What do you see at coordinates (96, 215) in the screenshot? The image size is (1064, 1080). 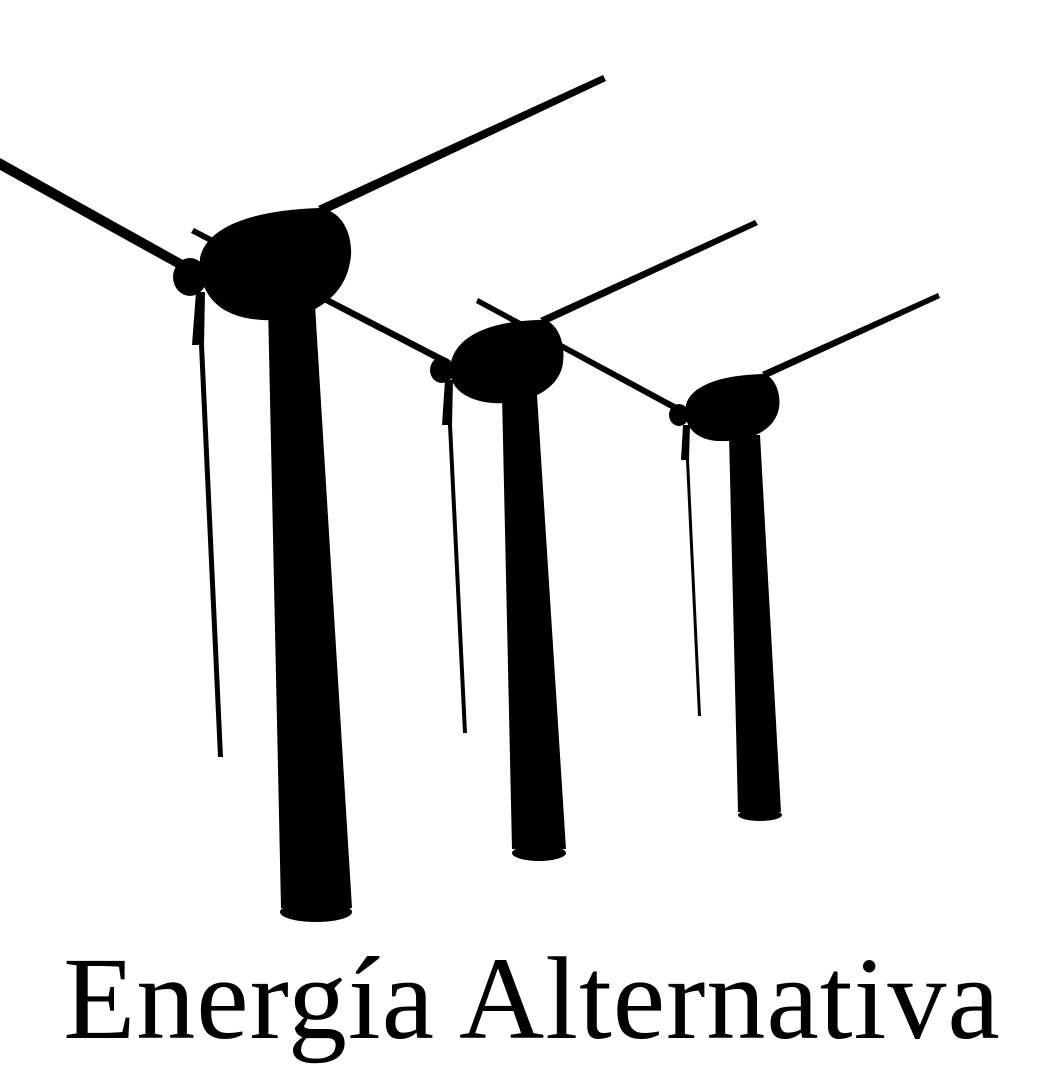 I see `blade-left` at bounding box center [96, 215].